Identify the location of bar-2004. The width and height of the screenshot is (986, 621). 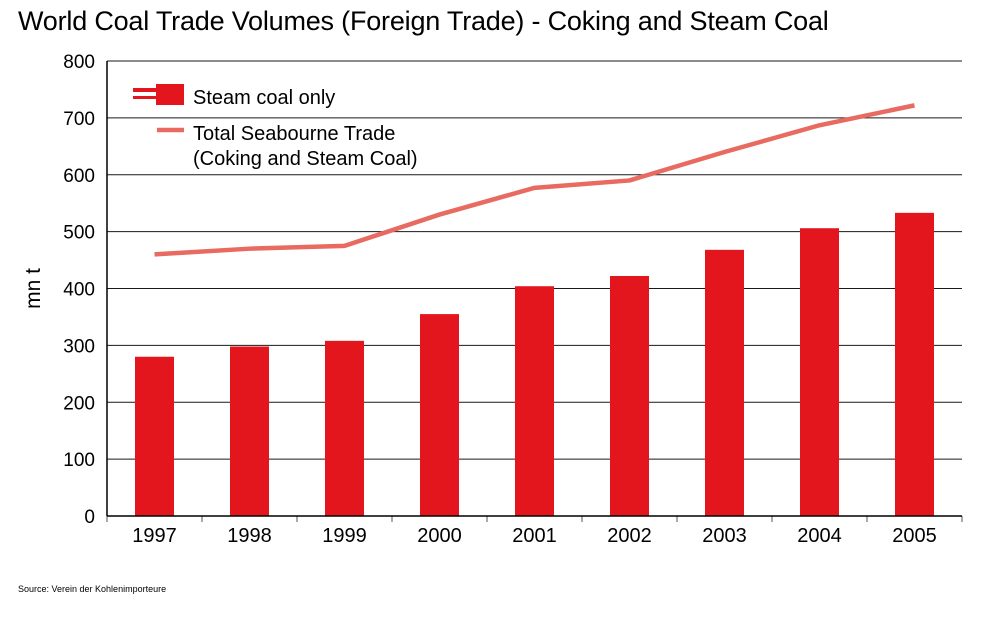
(819, 372).